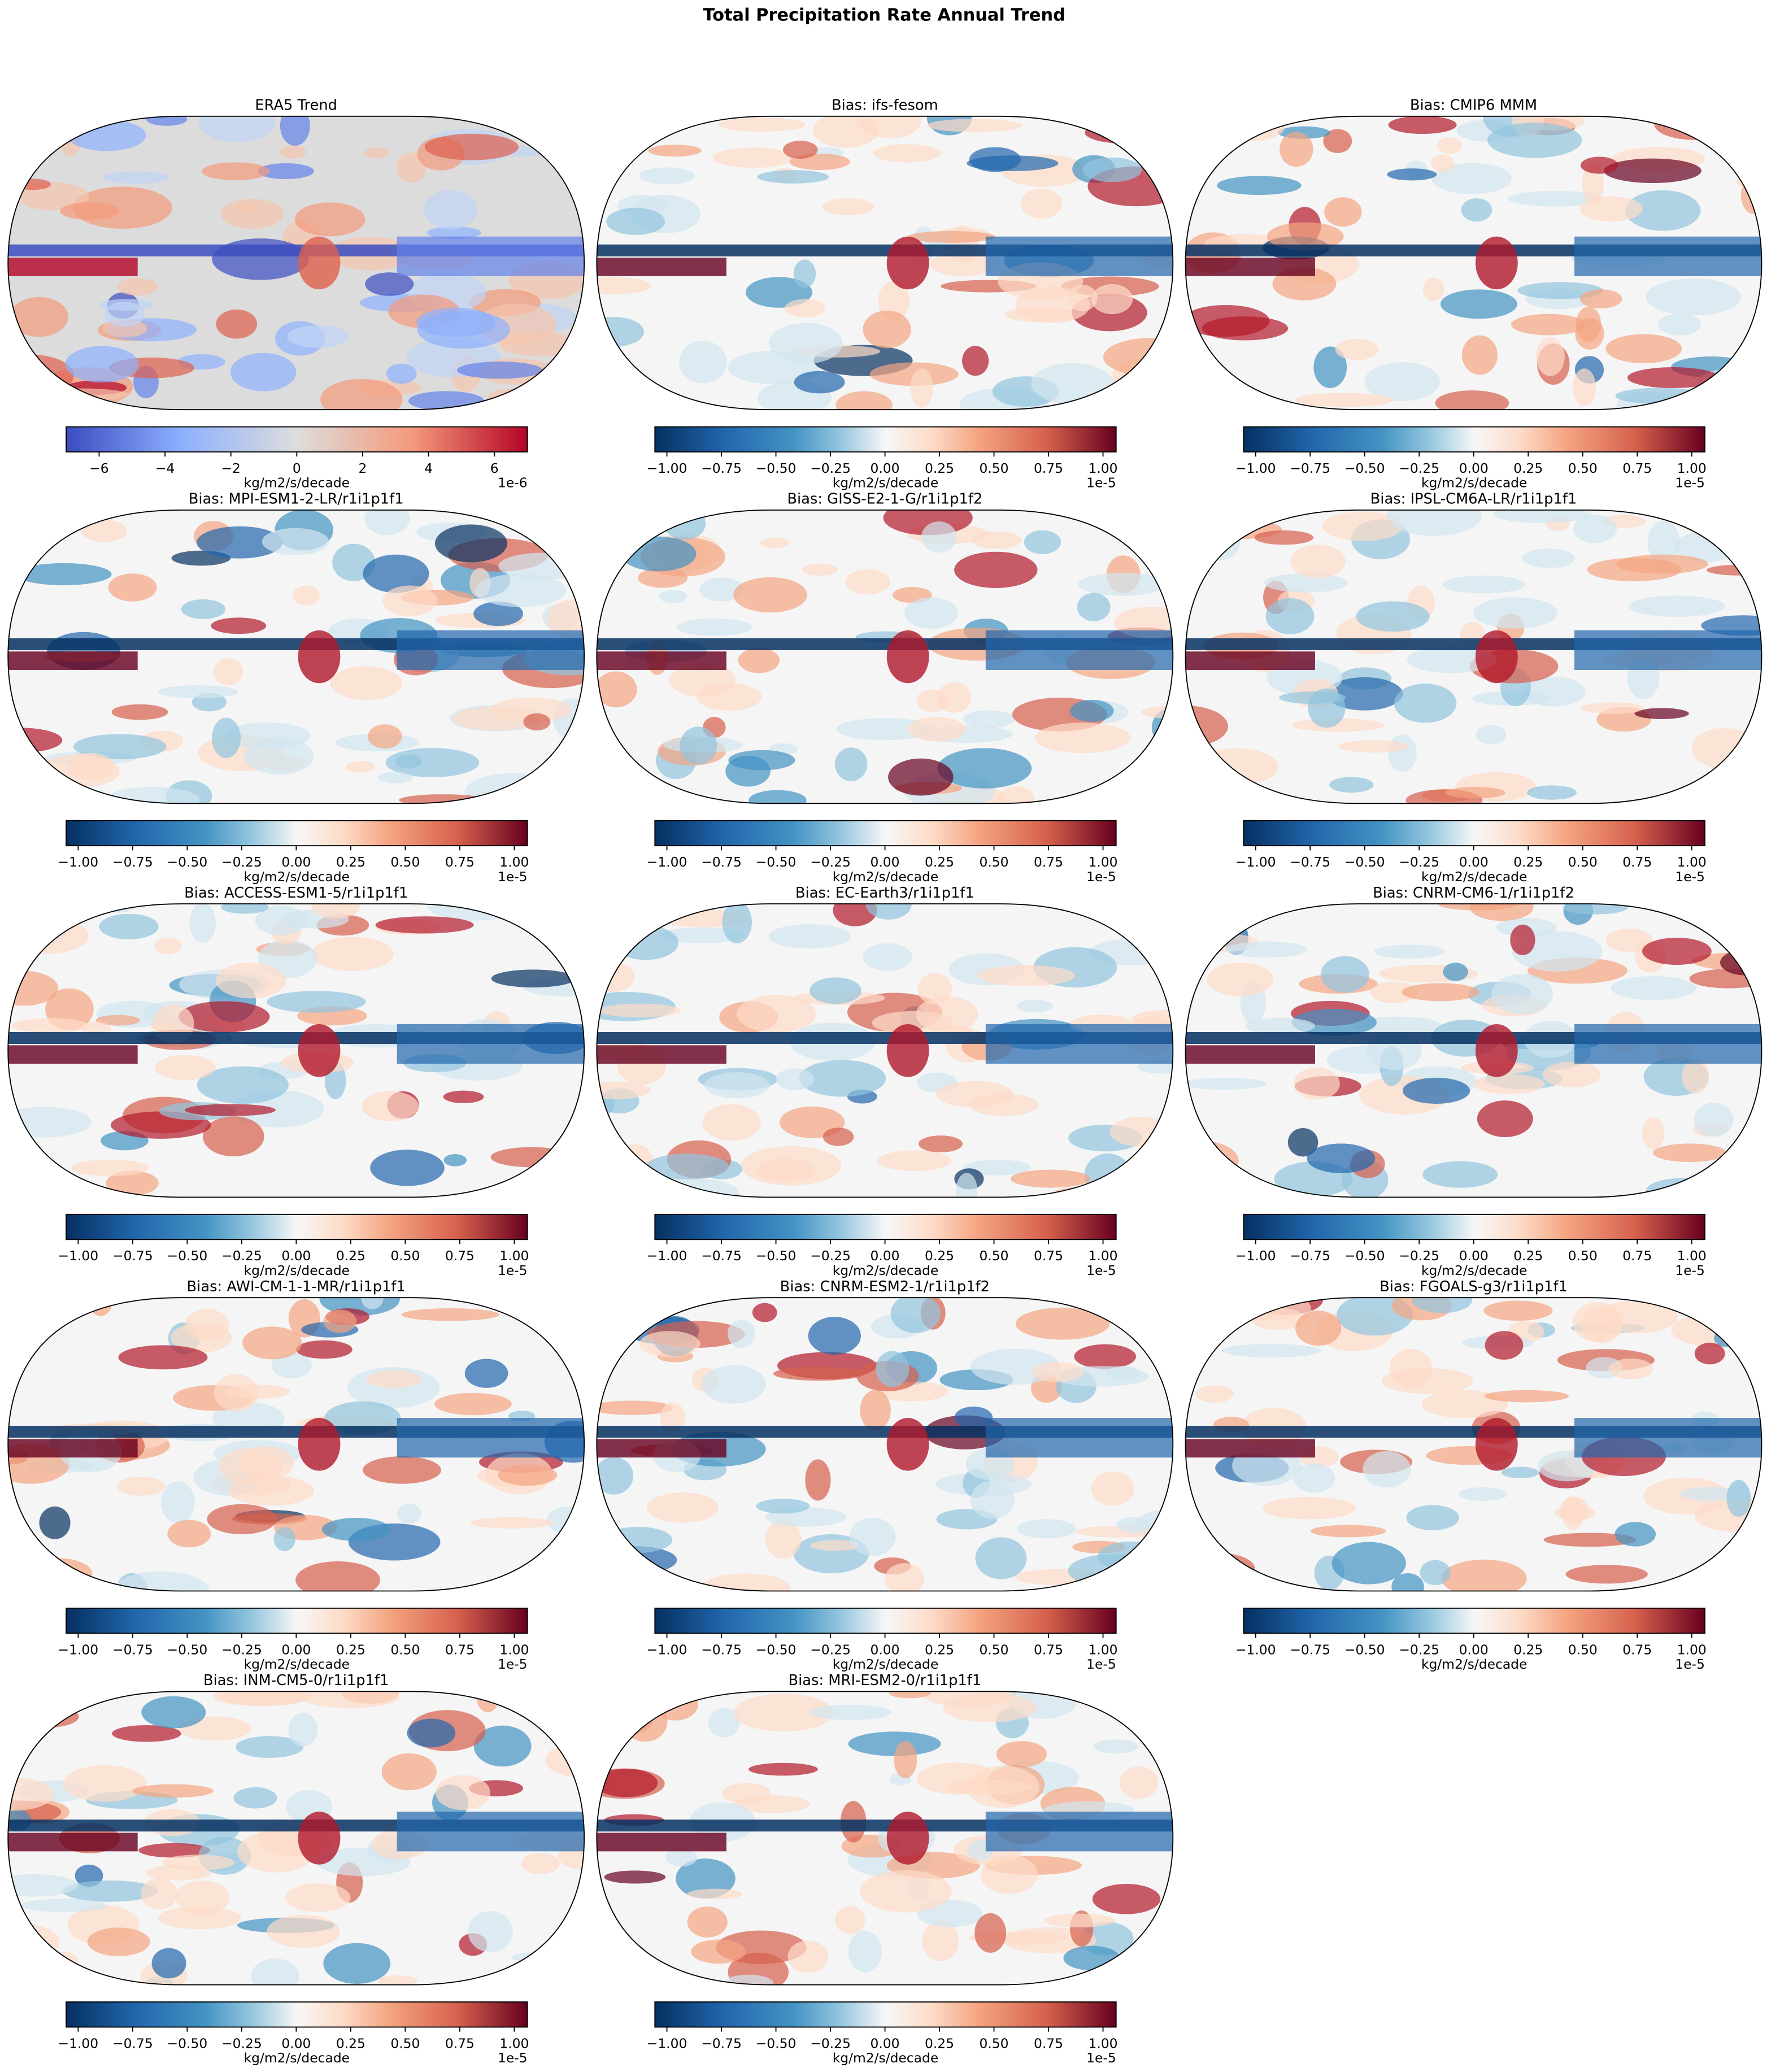  Describe the element at coordinates (296, 1681) in the screenshot. I see `panel-title: Bias: INM-CM5-0/r1i1p1f1` at that location.